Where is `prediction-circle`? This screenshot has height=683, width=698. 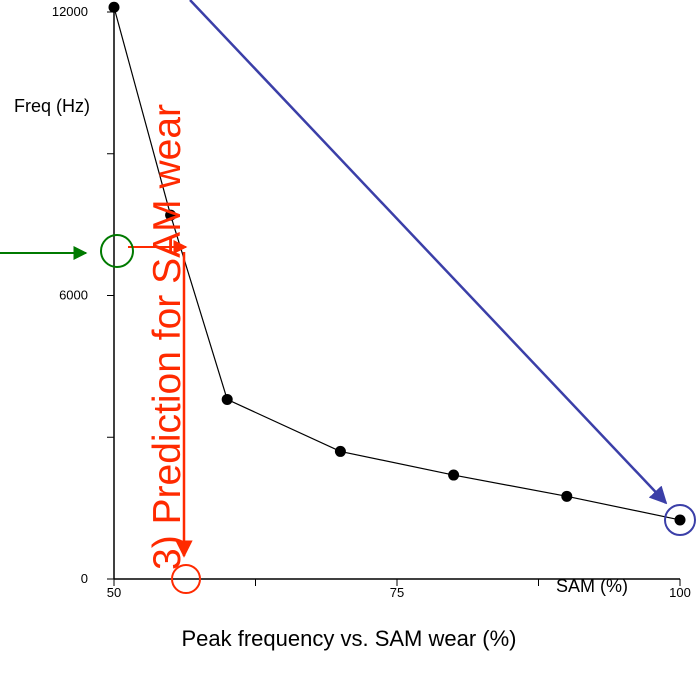 prediction-circle is located at coordinates (186, 579).